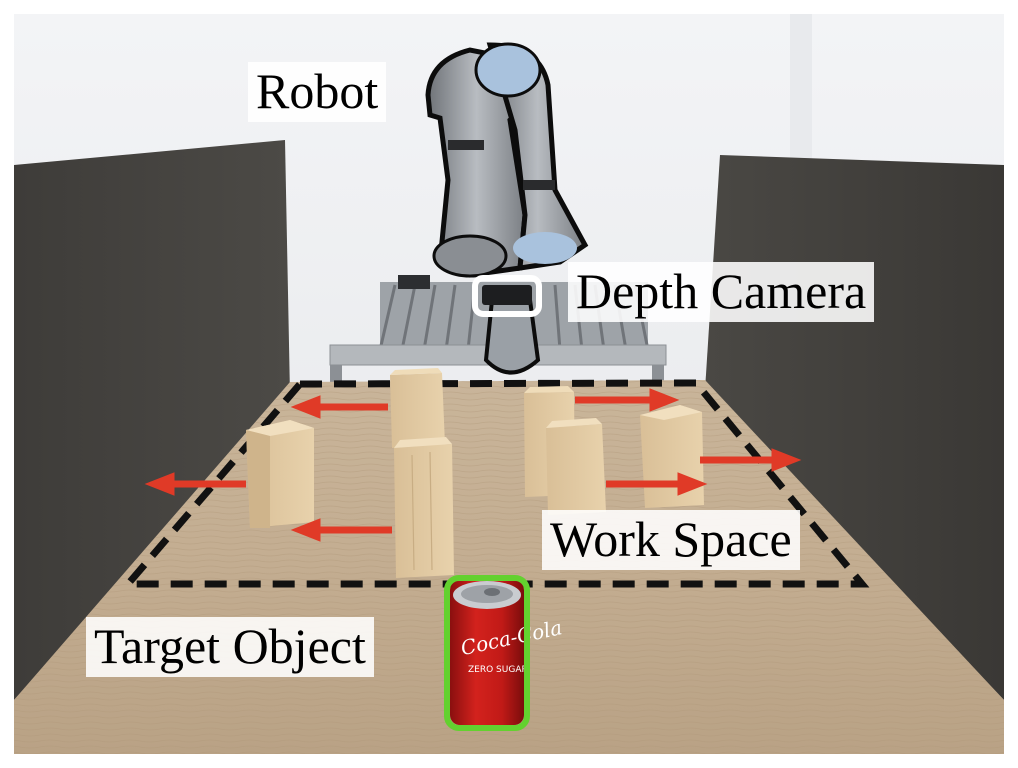 Image resolution: width=1018 pixels, height=768 pixels. What do you see at coordinates (507, 208) in the screenshot?
I see `robot-arm` at bounding box center [507, 208].